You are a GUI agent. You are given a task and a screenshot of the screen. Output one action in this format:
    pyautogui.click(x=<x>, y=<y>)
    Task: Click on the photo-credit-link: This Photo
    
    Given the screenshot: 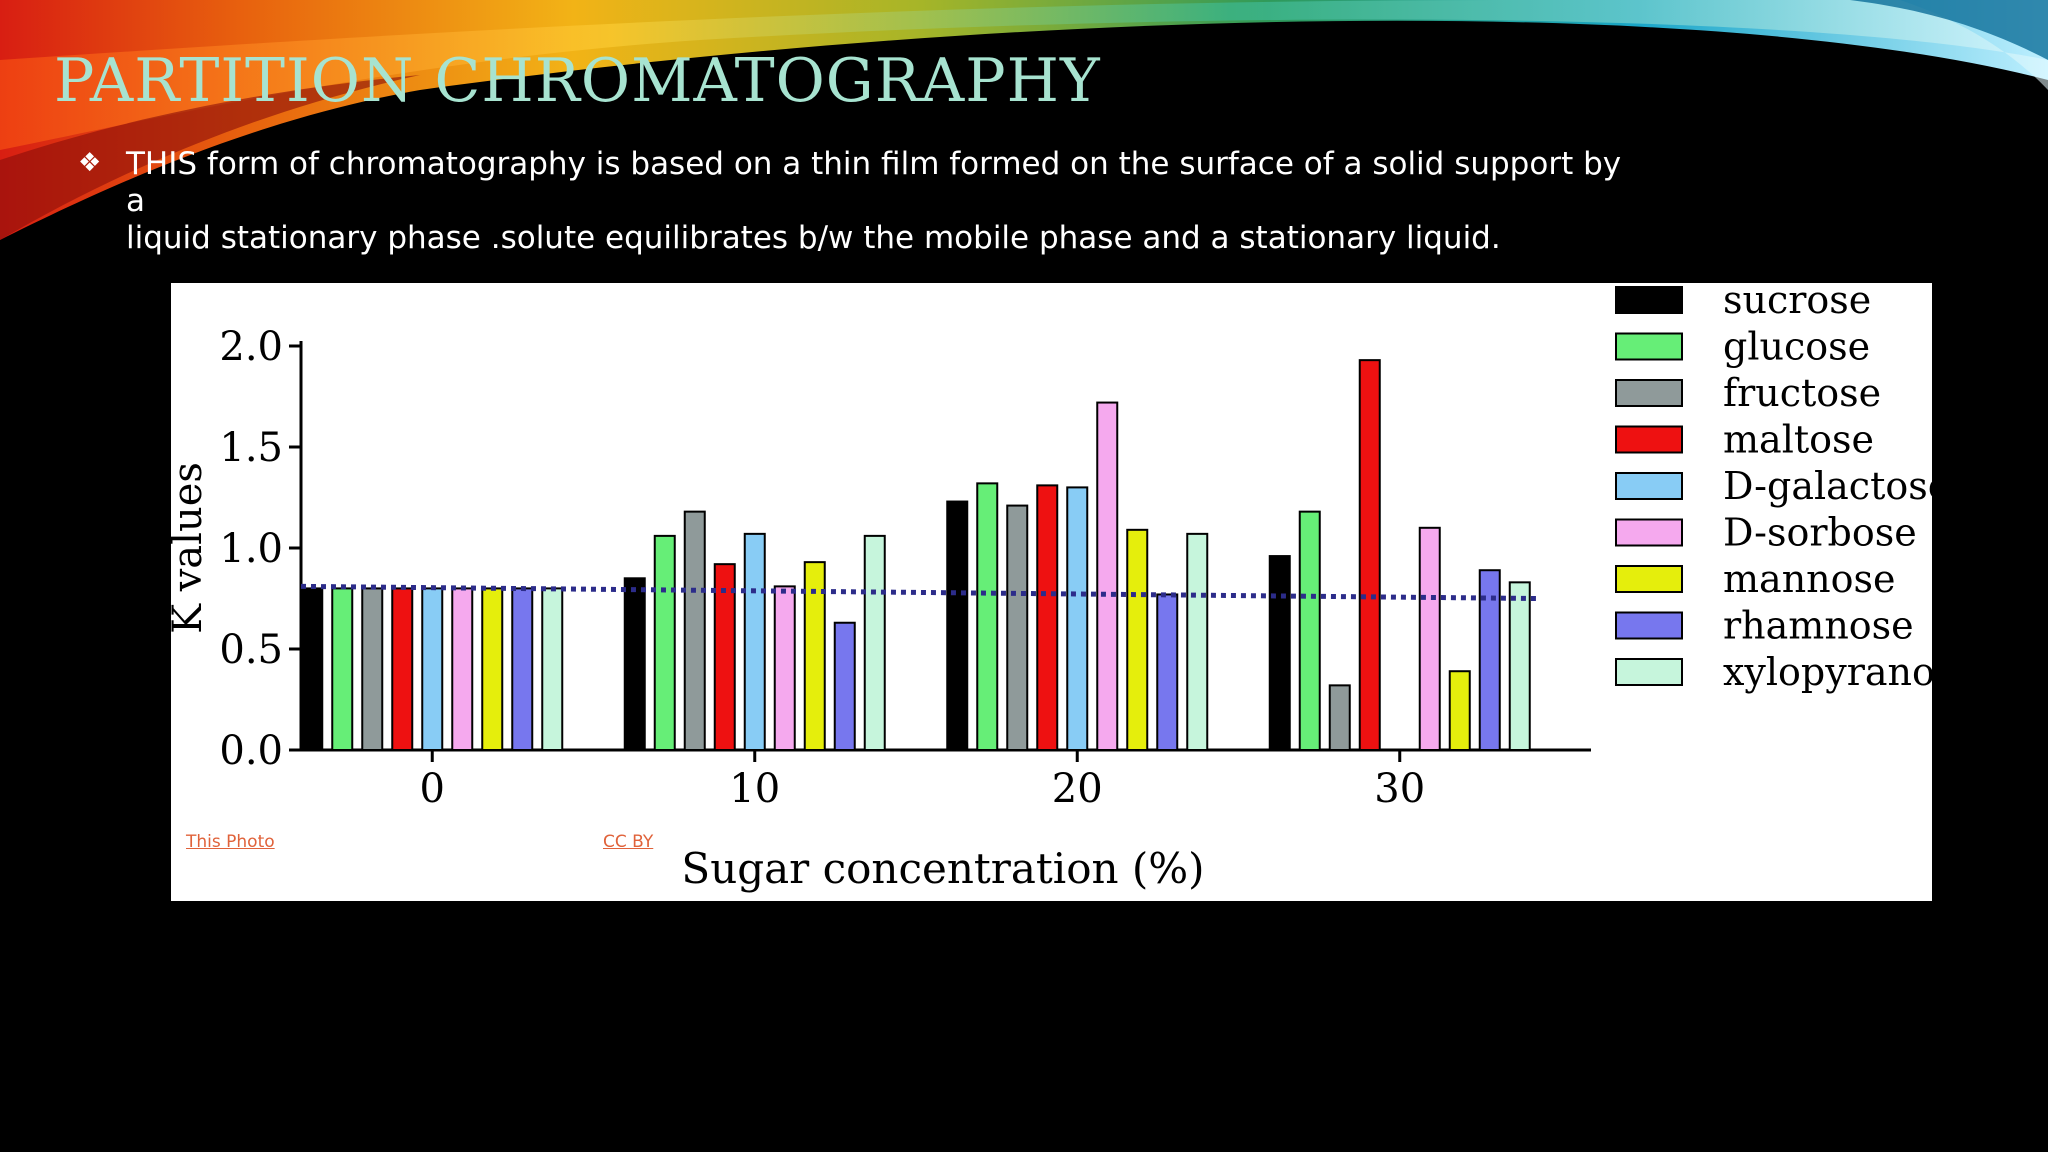 What is the action you would take?
    pyautogui.click(x=230, y=842)
    